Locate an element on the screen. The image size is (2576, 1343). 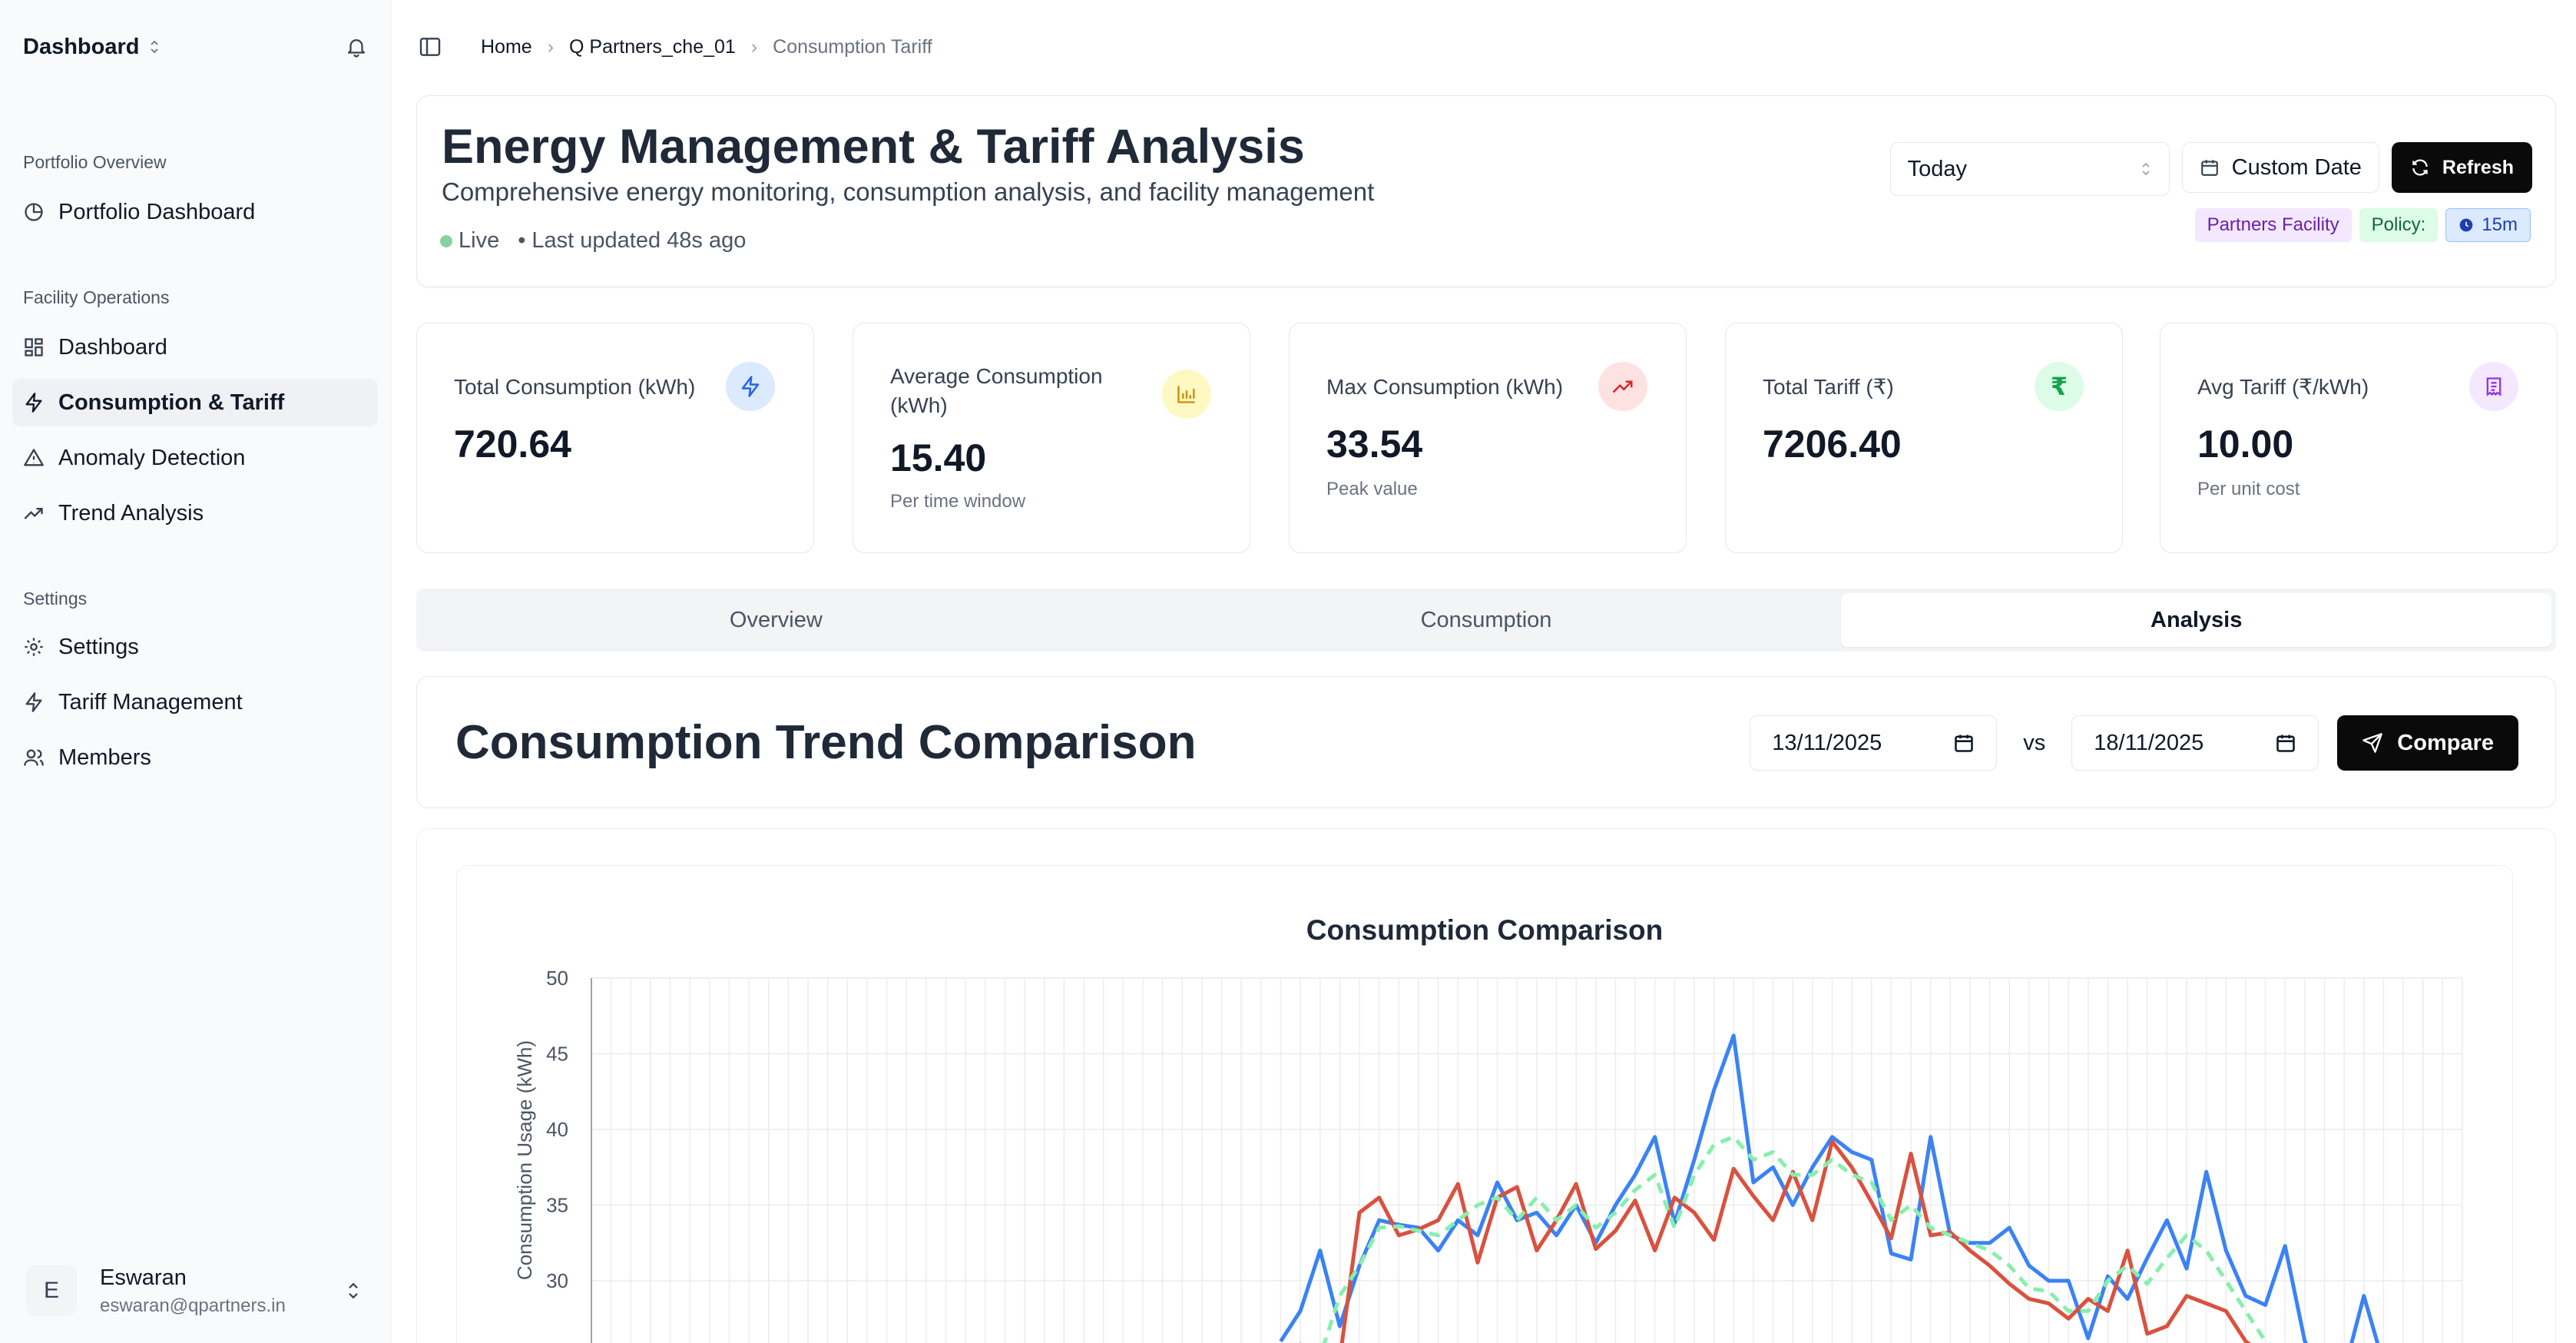
user-email: eswaran@qpartners.in is located at coordinates (193, 1305).